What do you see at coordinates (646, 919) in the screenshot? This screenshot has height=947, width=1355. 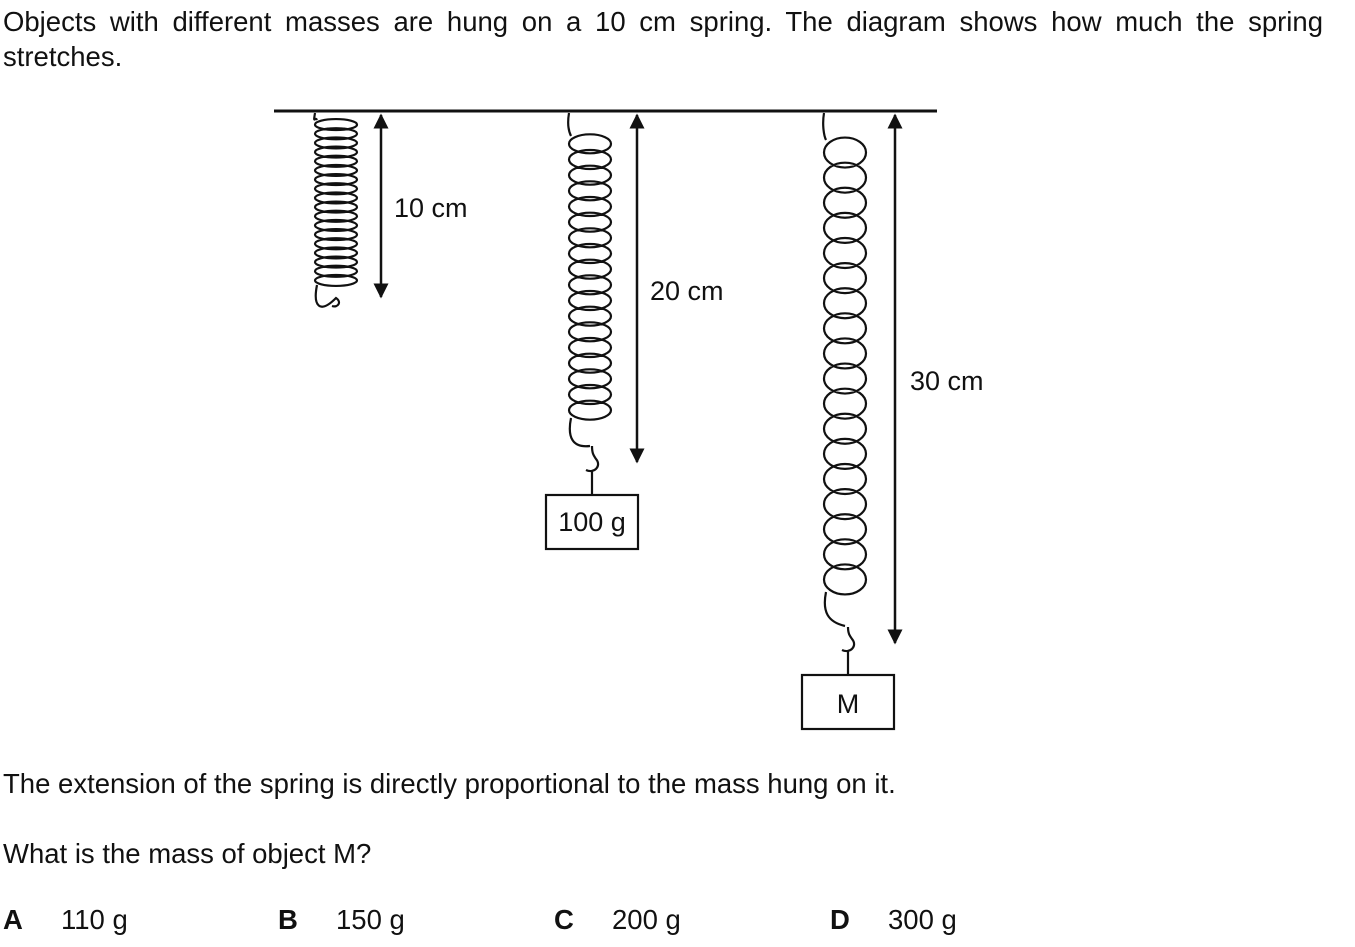 I see `option-c-value: 200 g` at bounding box center [646, 919].